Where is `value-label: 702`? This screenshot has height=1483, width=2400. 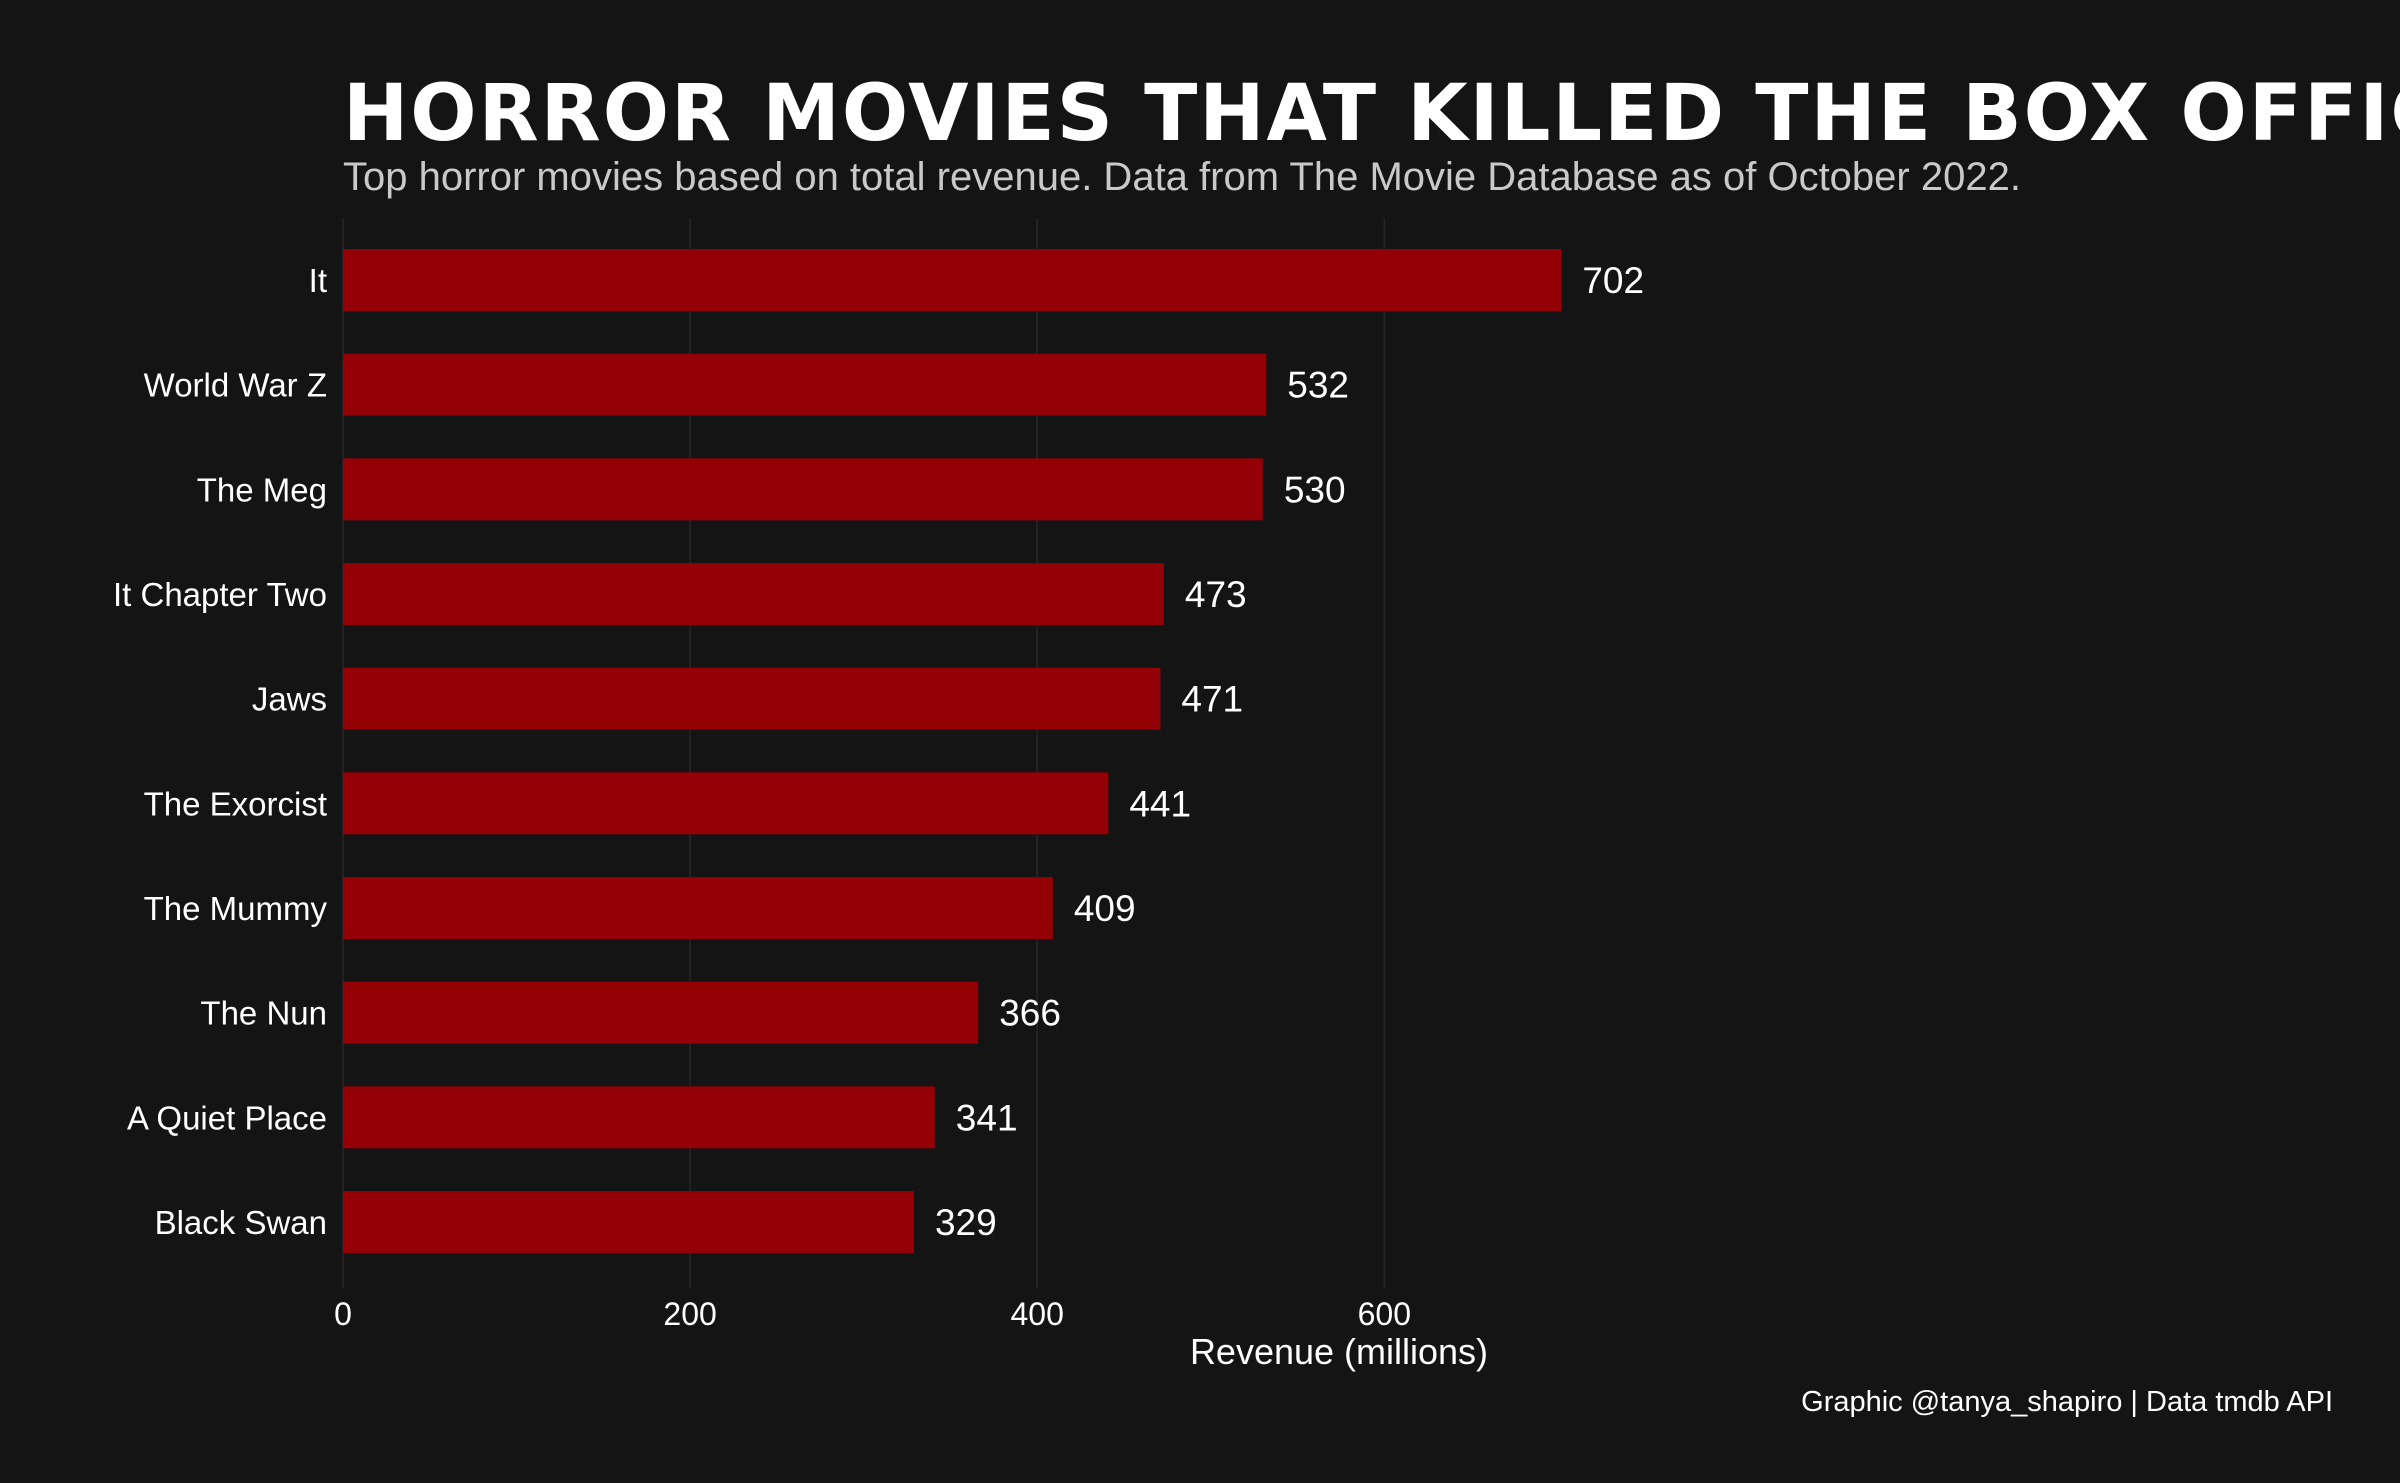 value-label: 702 is located at coordinates (1613, 280).